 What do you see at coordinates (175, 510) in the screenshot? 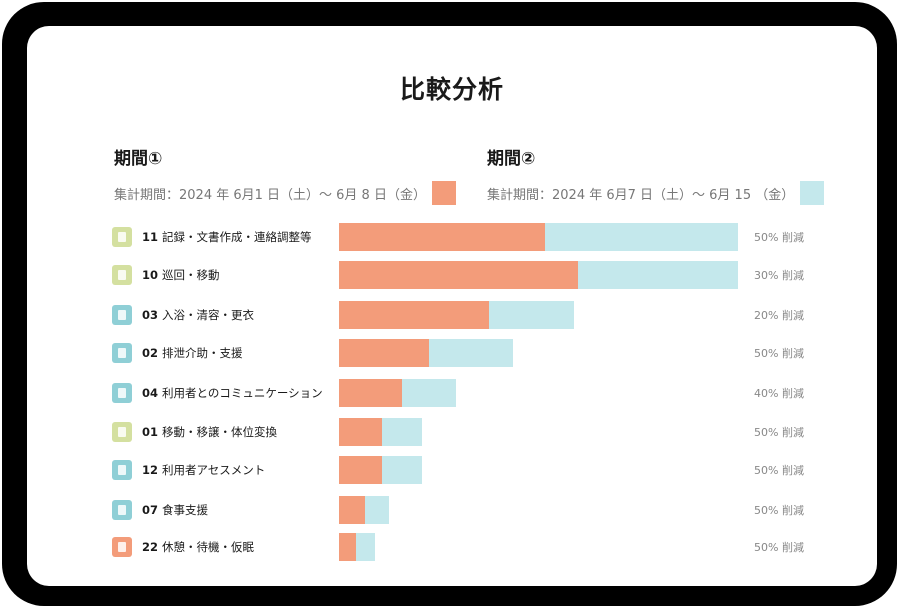
I see `category-label: 07 食事支援` at bounding box center [175, 510].